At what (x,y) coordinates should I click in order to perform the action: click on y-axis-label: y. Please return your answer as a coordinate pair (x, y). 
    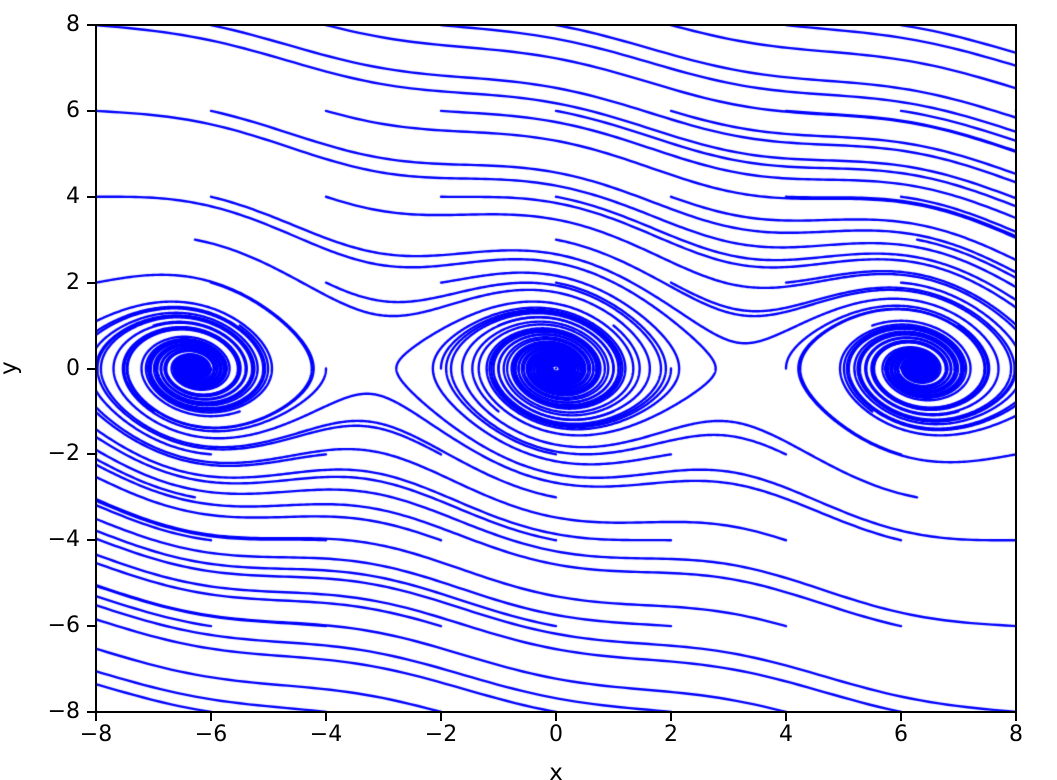
    Looking at the image, I should click on (11, 368).